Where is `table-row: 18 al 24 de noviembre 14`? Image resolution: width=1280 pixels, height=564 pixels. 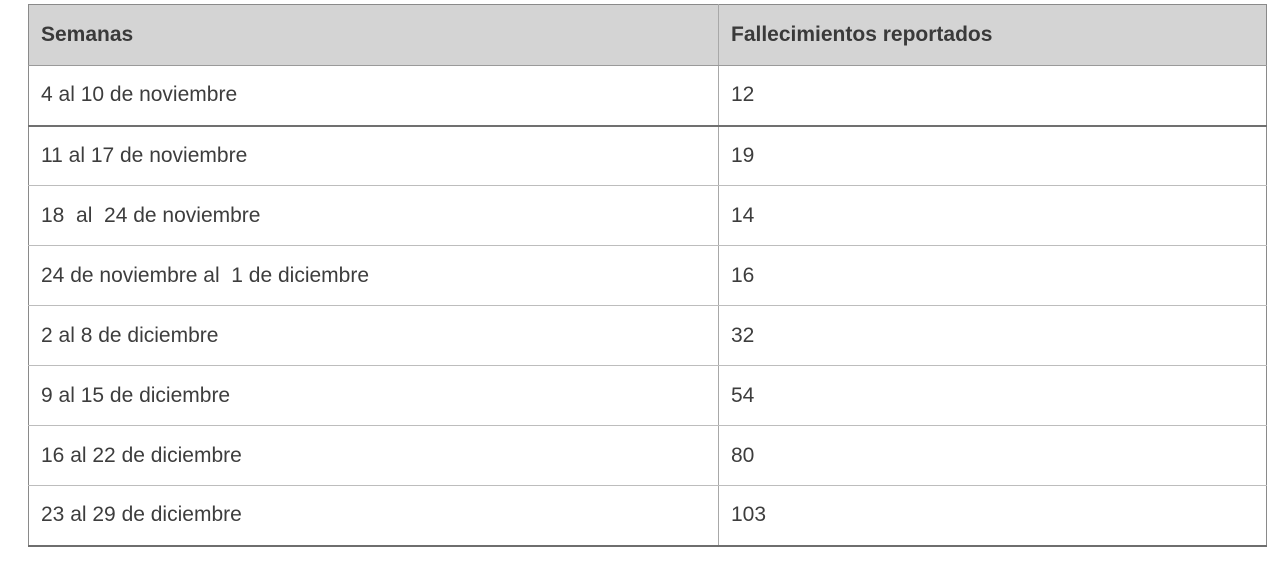 table-row: 18 al 24 de noviembre 14 is located at coordinates (647, 215).